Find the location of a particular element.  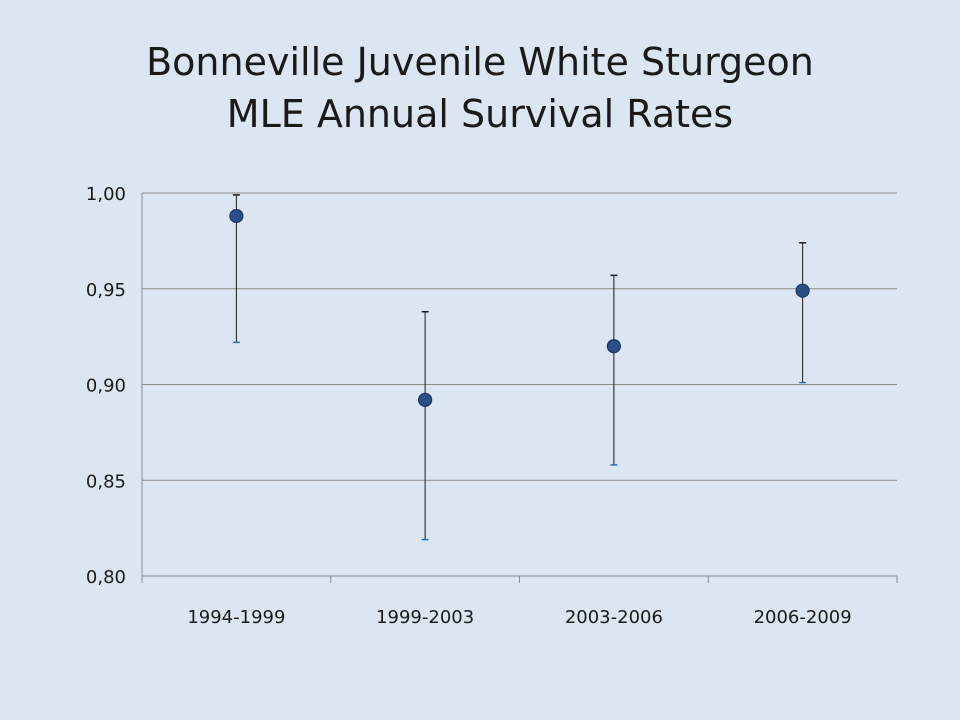

x-tick-label: 2006-2009 is located at coordinates (803, 617).